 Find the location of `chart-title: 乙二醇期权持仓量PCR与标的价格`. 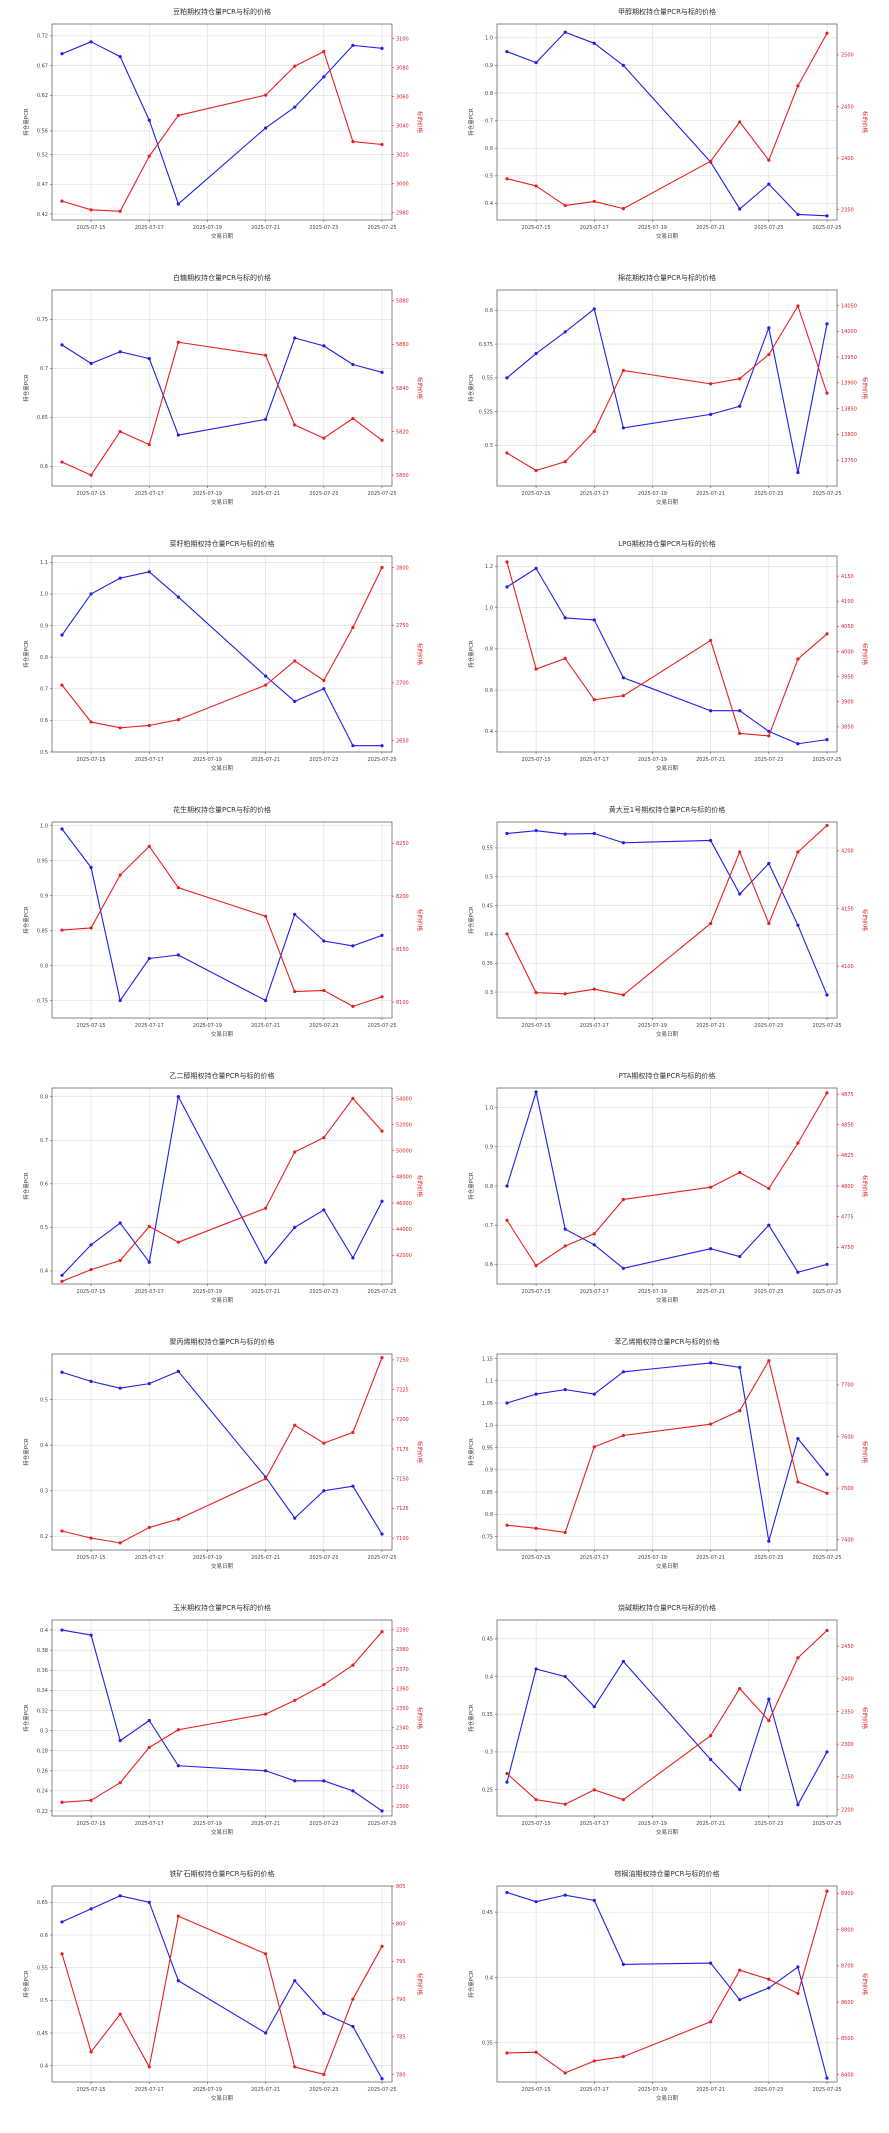

chart-title: 乙二醇期权持仓量PCR与标的价格 is located at coordinates (222, 1075).